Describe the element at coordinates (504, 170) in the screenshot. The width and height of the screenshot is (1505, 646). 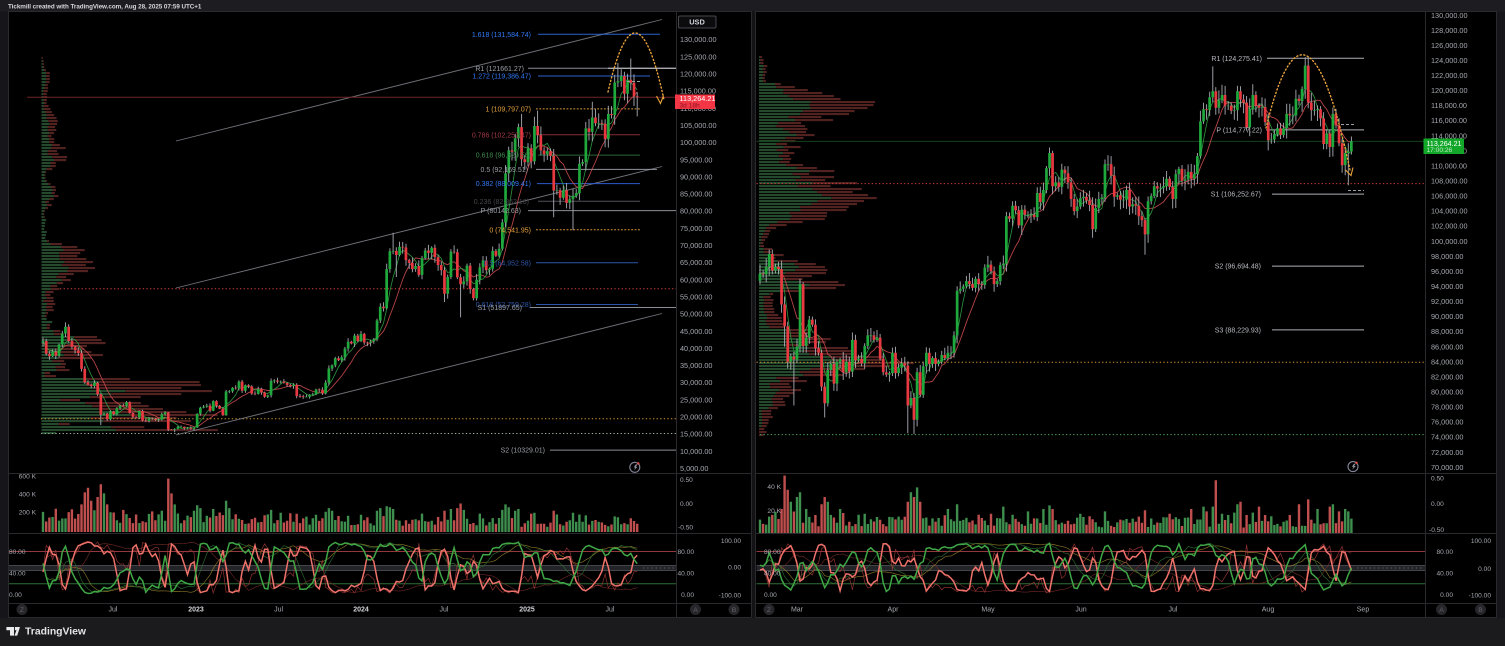
I see `svg-text: 0.5 (92,169.51)` at that location.